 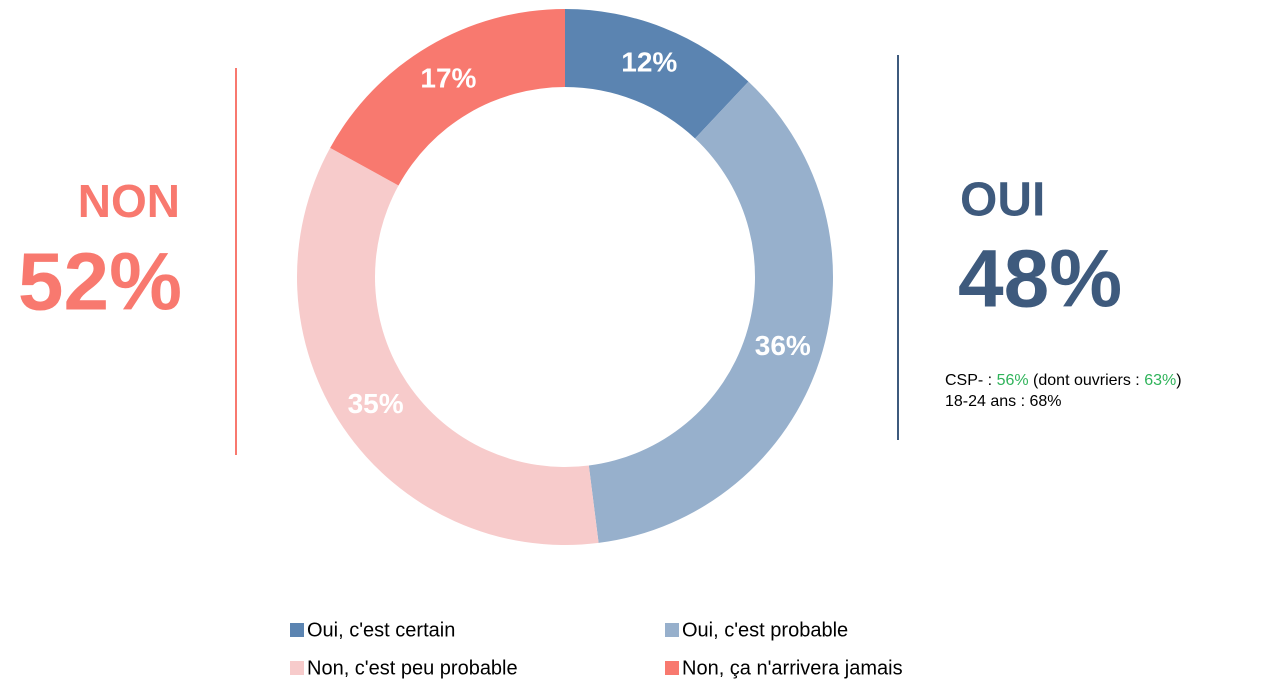 What do you see at coordinates (1013, 380) in the screenshot?
I see `note-part: 56%` at bounding box center [1013, 380].